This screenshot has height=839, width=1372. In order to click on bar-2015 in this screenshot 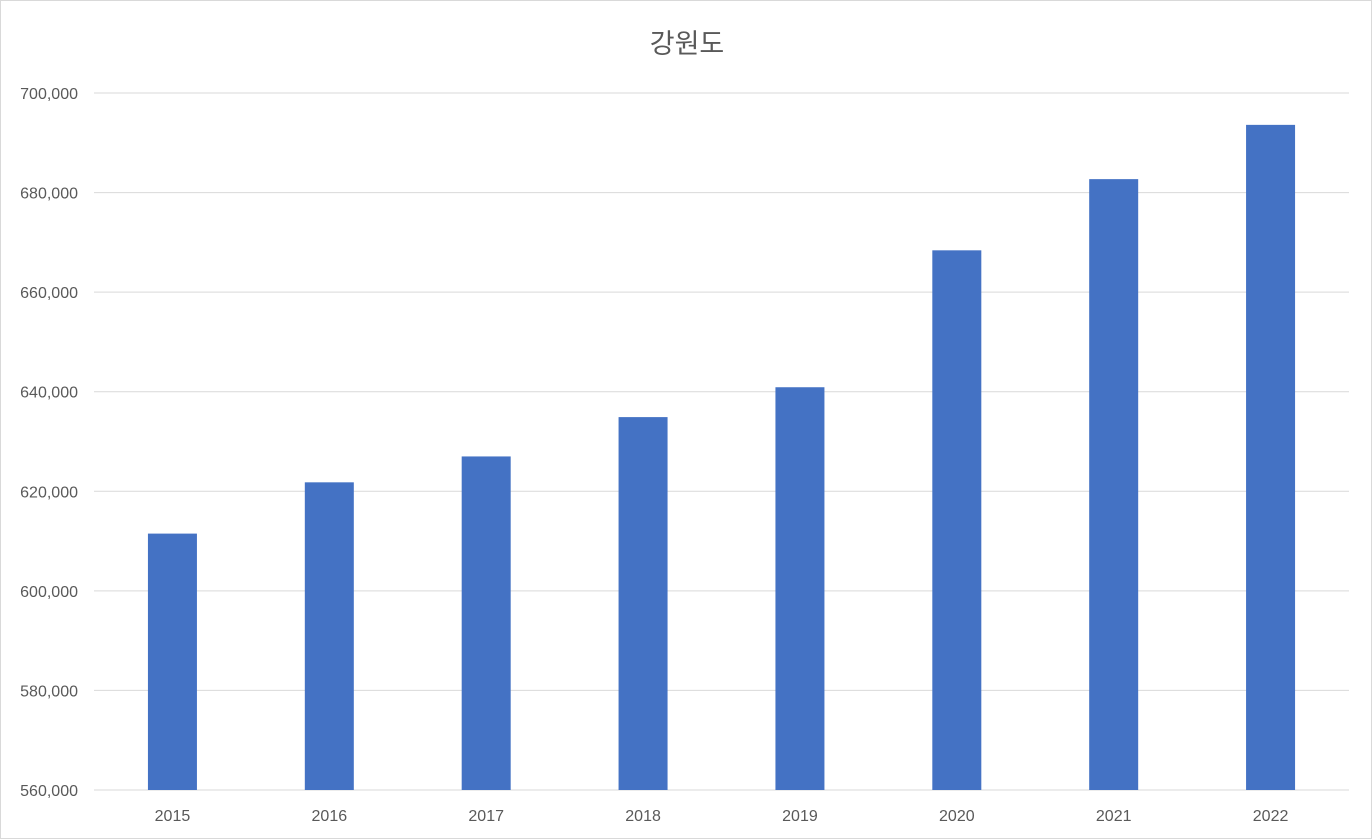, I will do `click(172, 661)`.